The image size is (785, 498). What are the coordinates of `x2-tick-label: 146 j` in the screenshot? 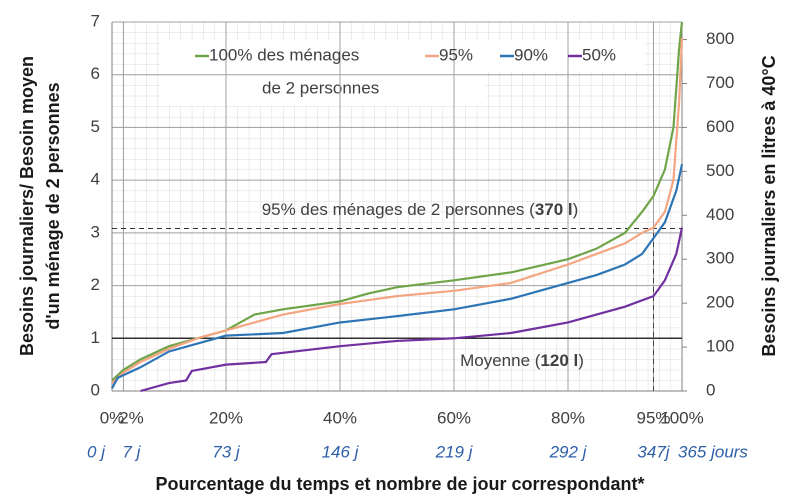 It's located at (341, 451).